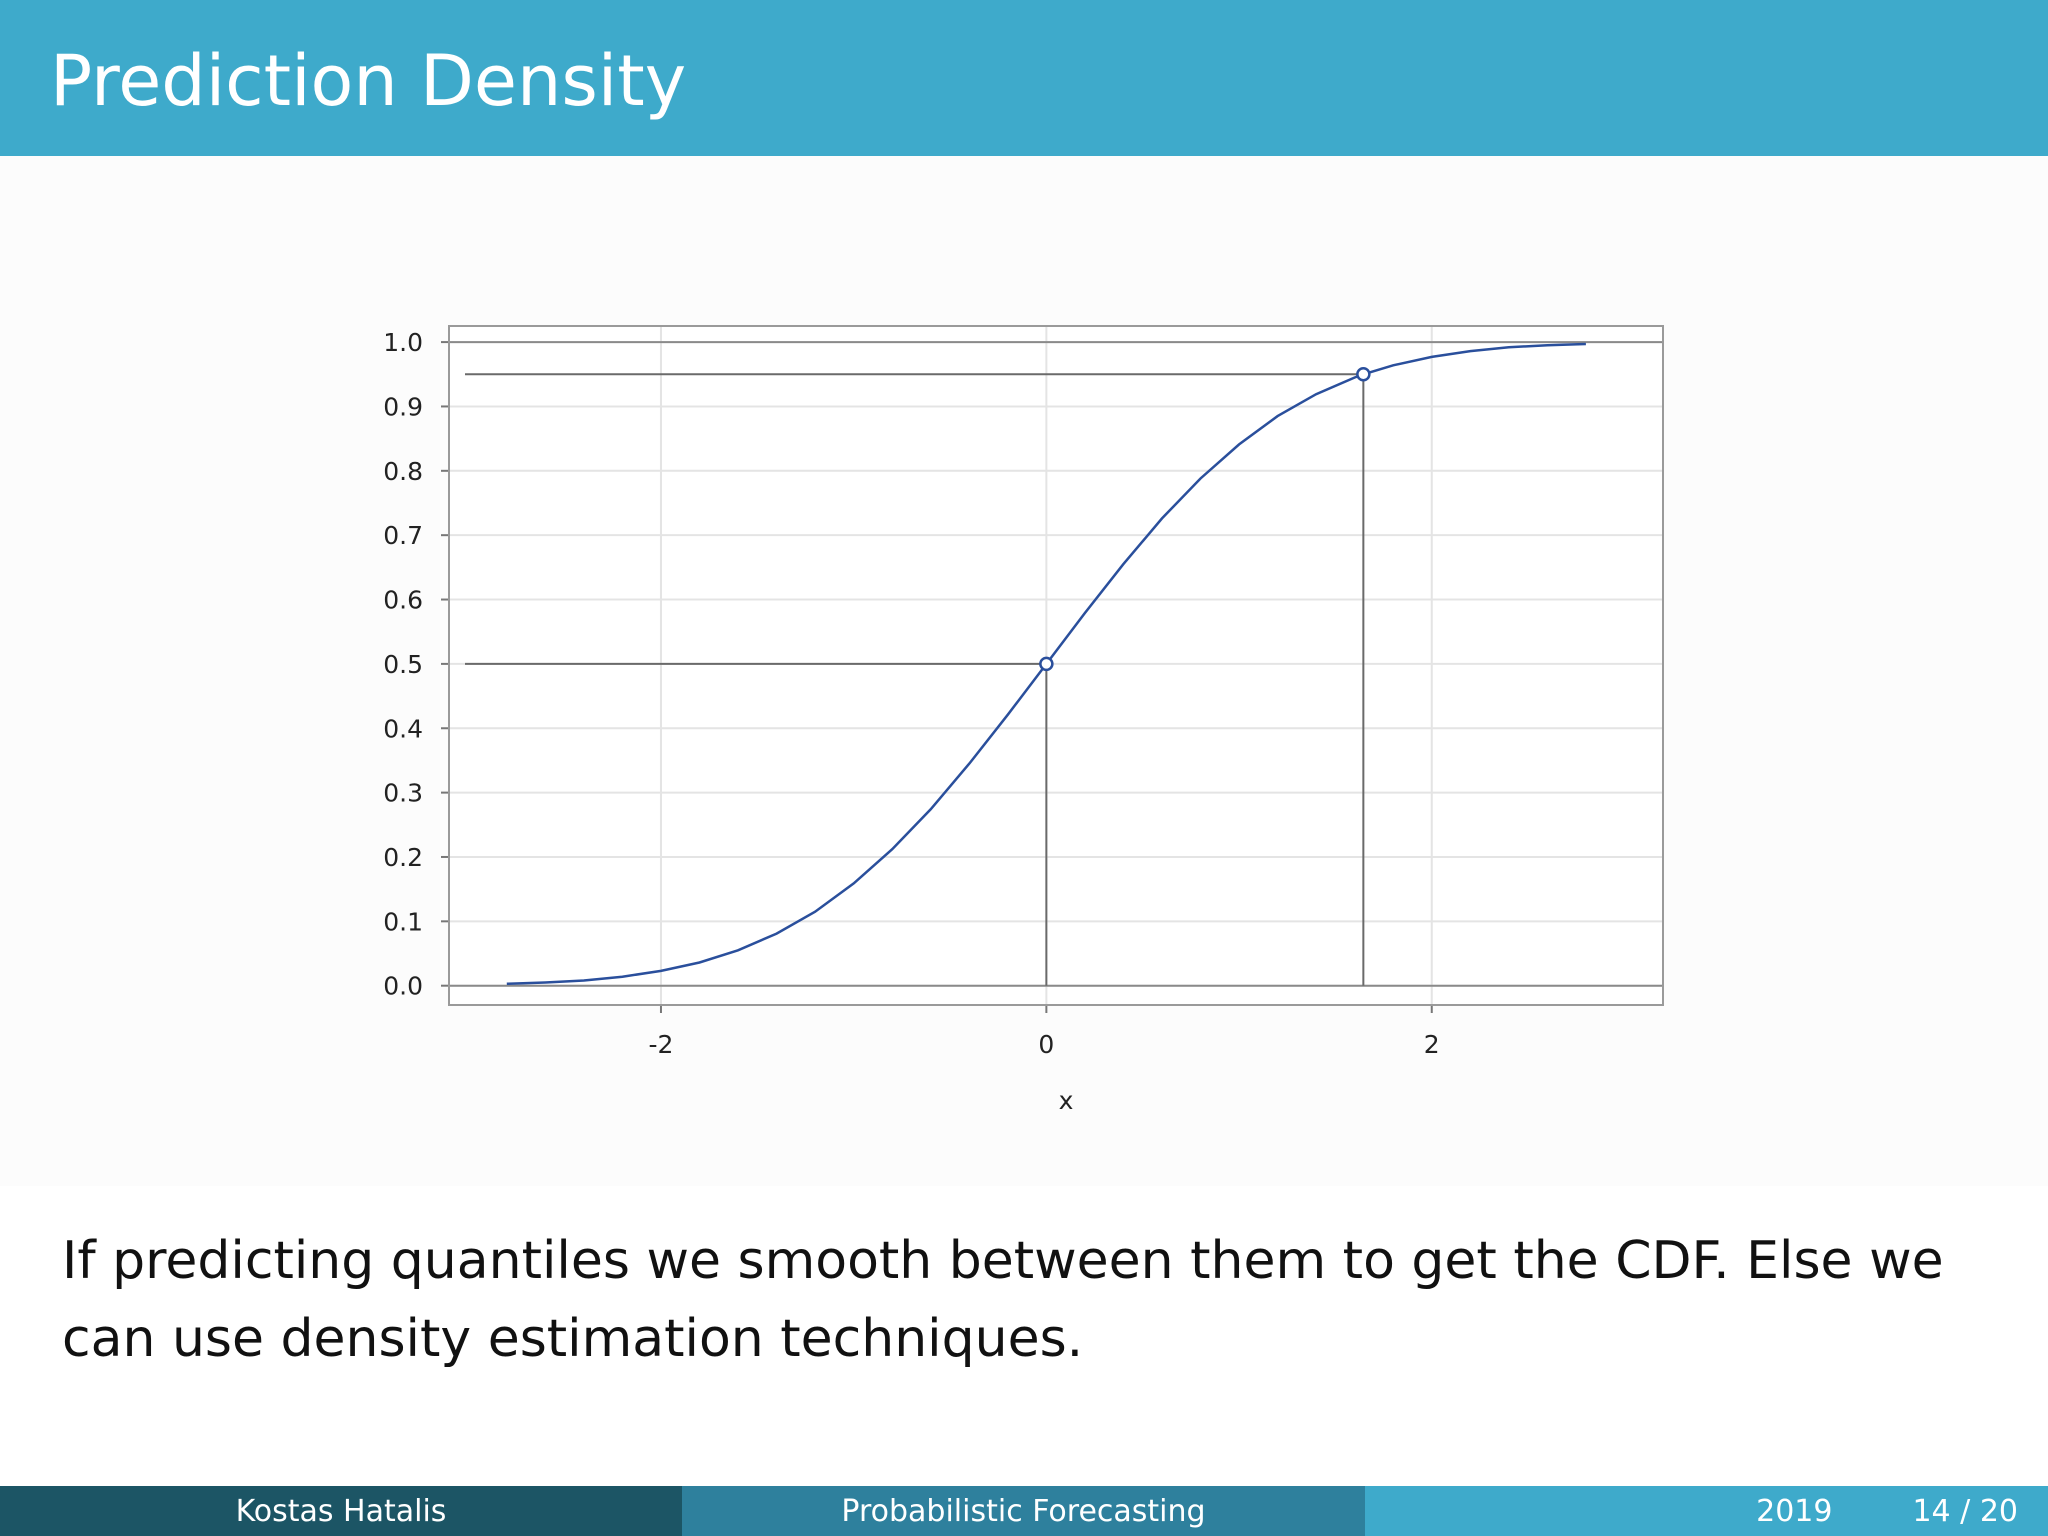  What do you see at coordinates (1066, 1100) in the screenshot?
I see `x-axis-label: x` at bounding box center [1066, 1100].